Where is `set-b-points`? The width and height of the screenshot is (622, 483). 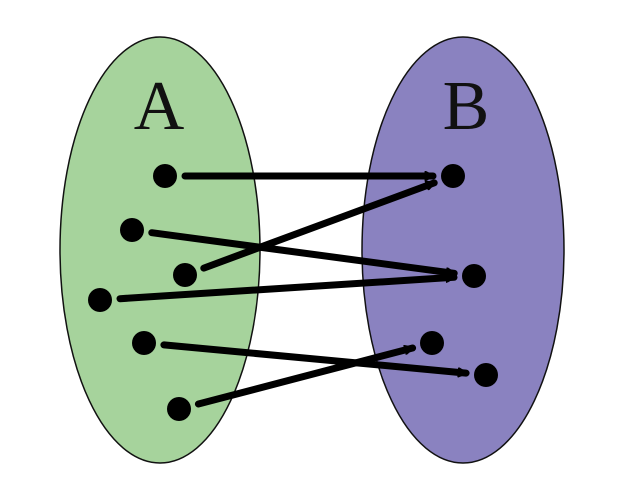 set-b-points is located at coordinates (459, 275).